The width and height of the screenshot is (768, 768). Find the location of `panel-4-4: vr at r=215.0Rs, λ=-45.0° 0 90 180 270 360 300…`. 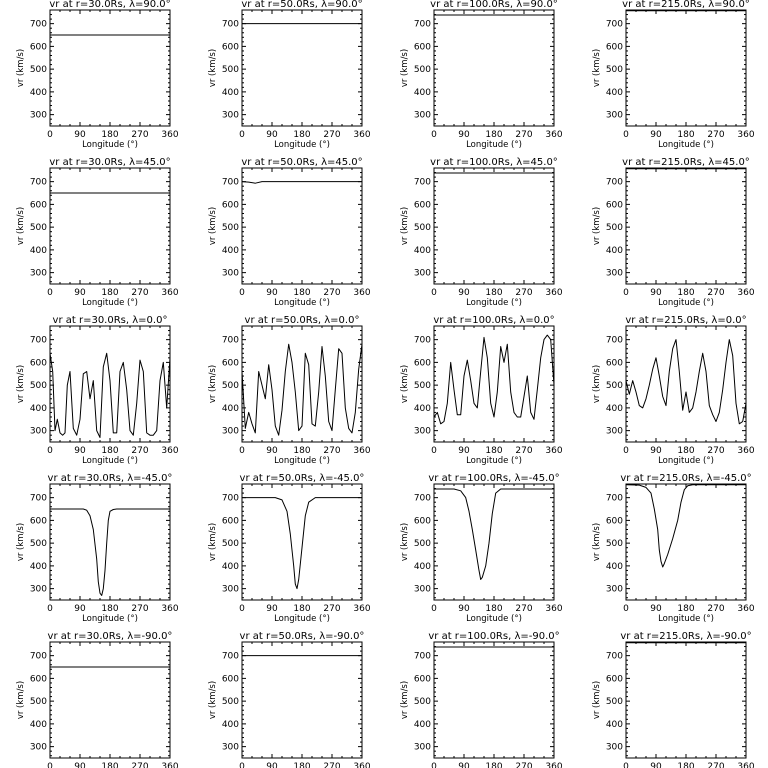

panel-4-4: vr at r=215.0Rs, λ=-45.0° 0 90 180 270 360 300… is located at coordinates (673, 548).